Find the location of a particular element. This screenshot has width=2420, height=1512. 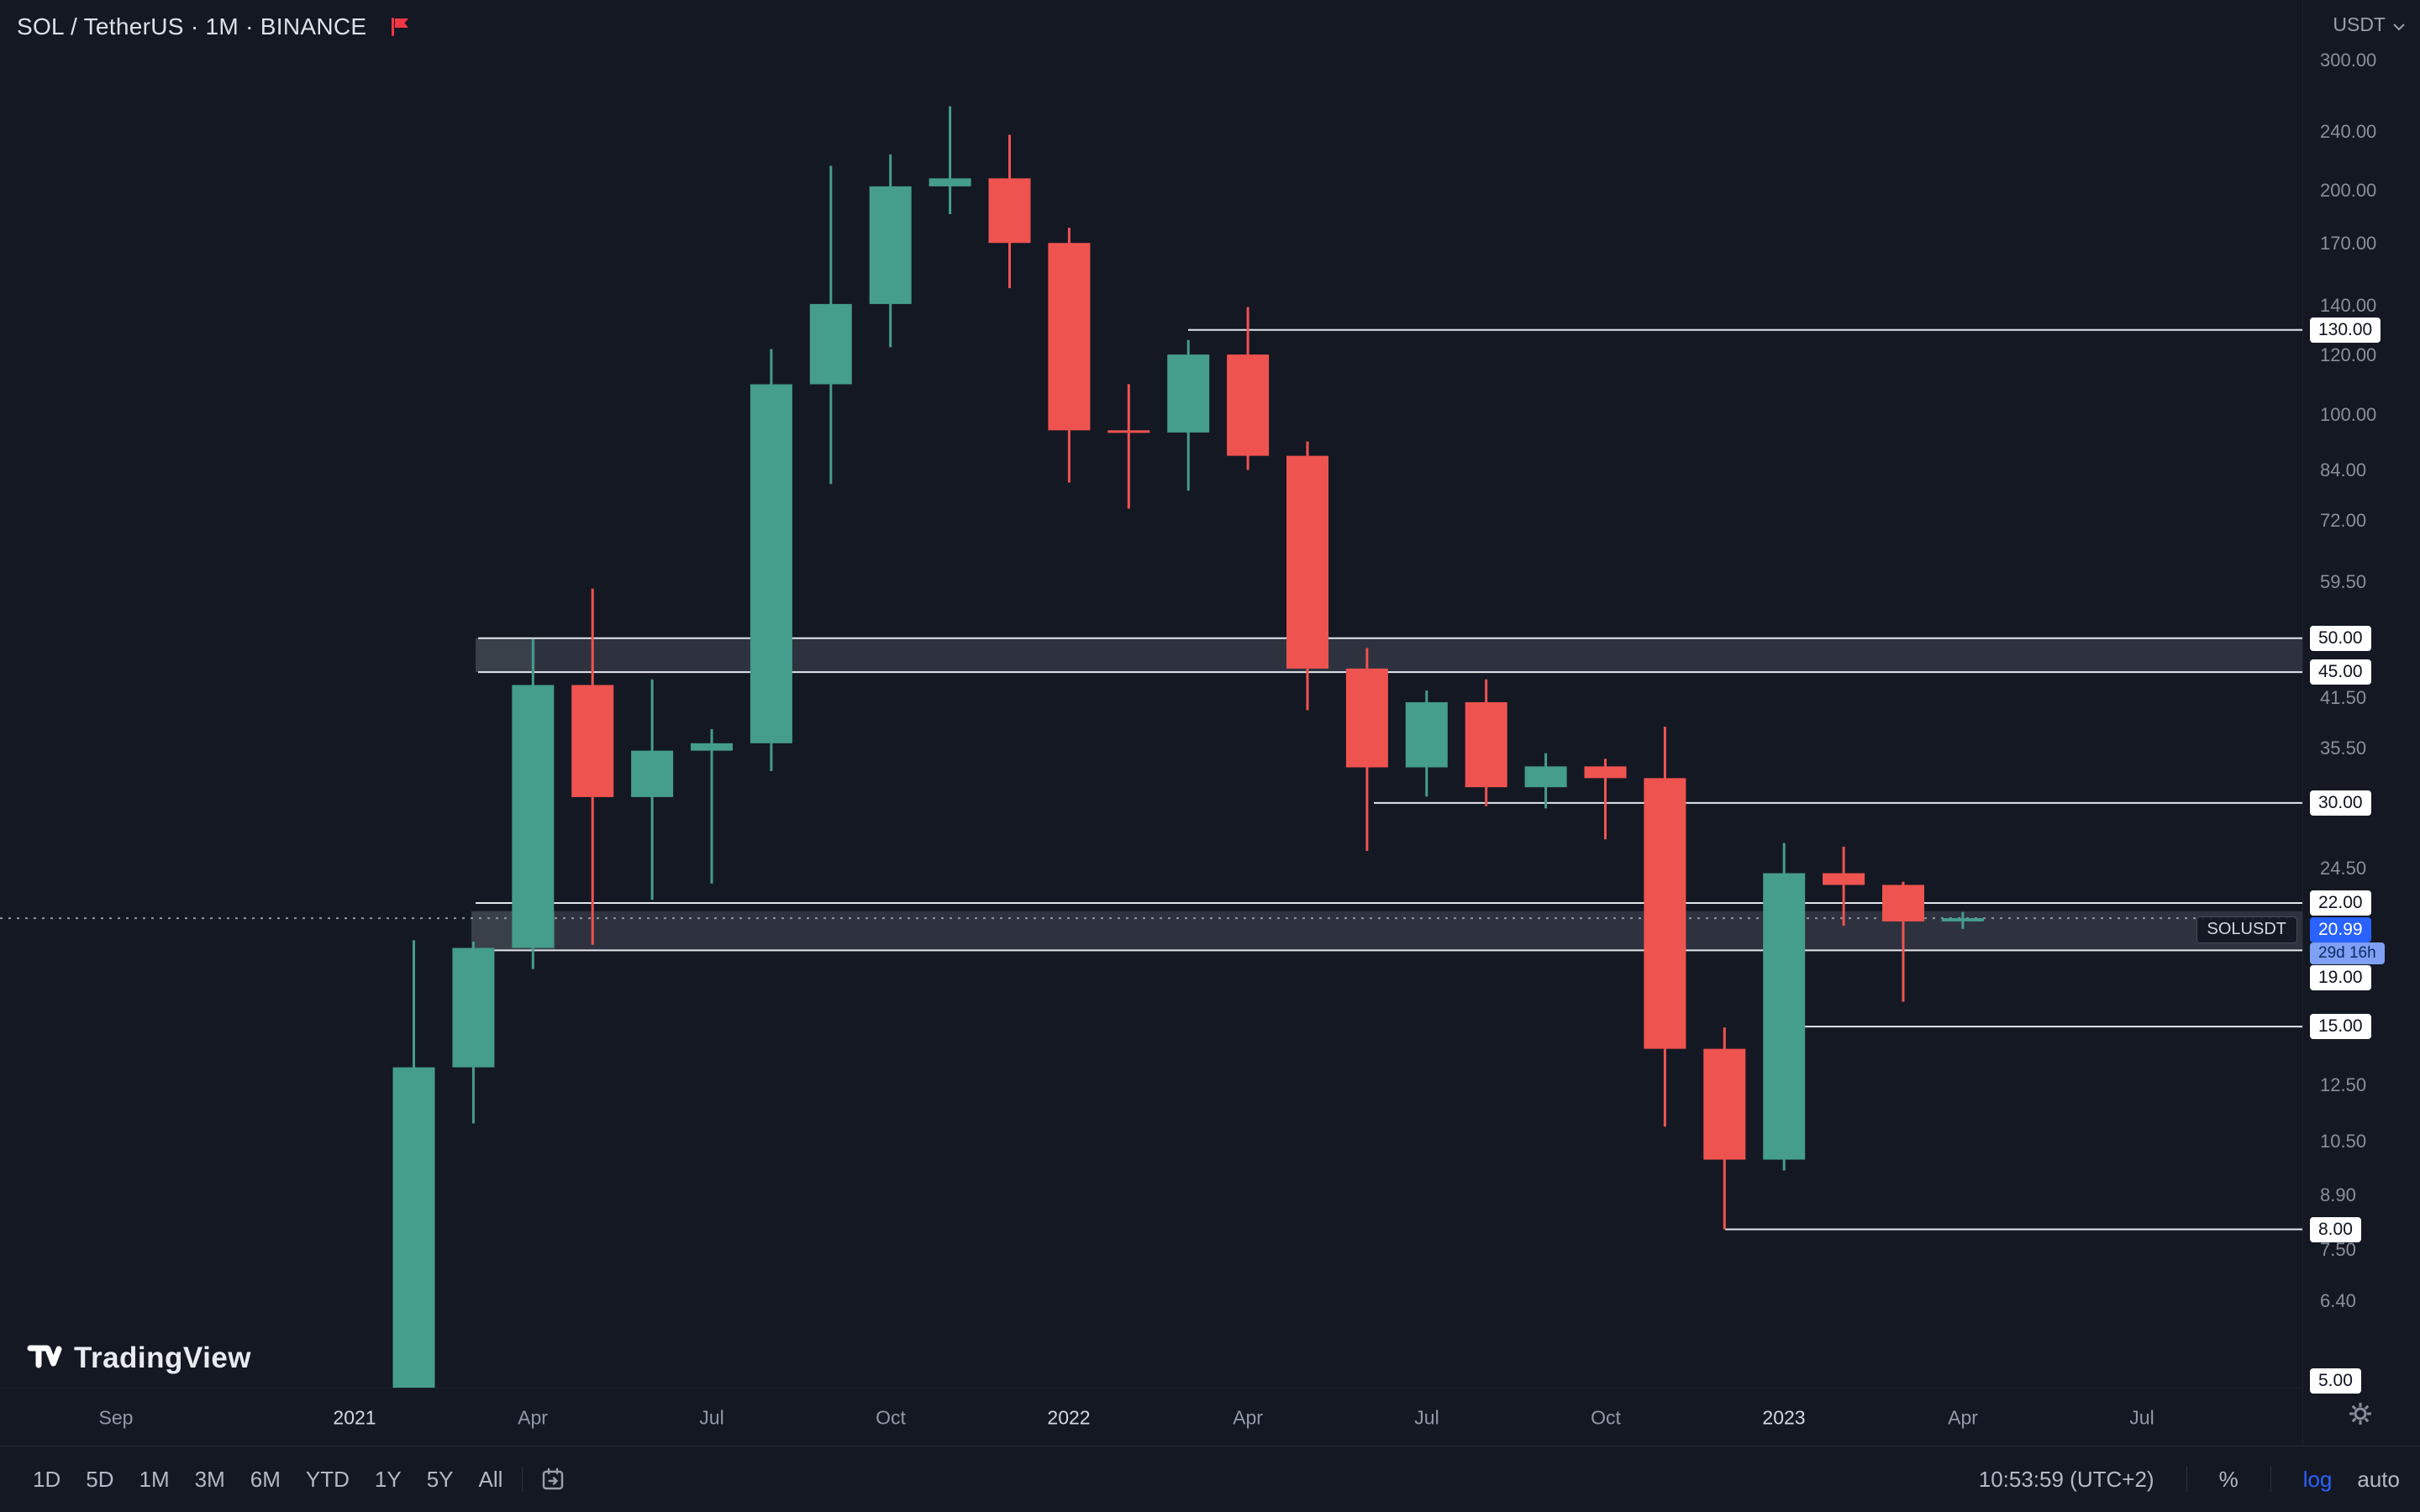

zone-origin-box is located at coordinates (506, 655).